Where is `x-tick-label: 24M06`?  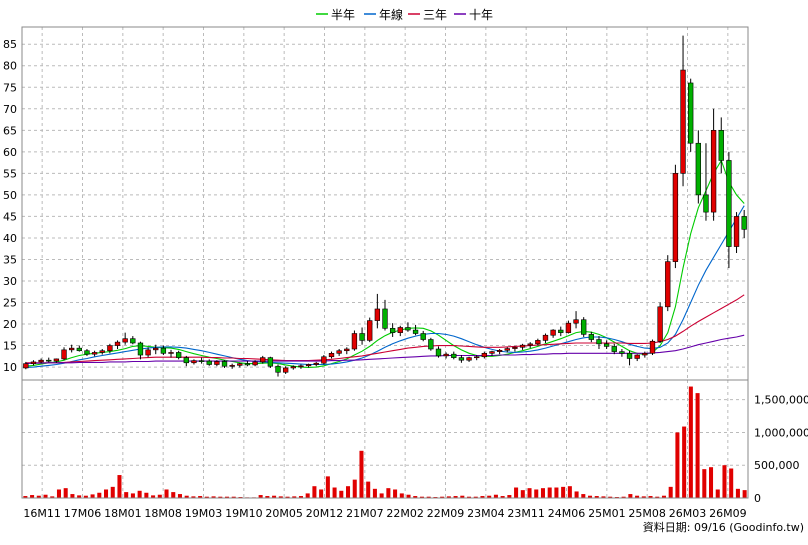 x-tick-label: 24M06 is located at coordinates (567, 513).